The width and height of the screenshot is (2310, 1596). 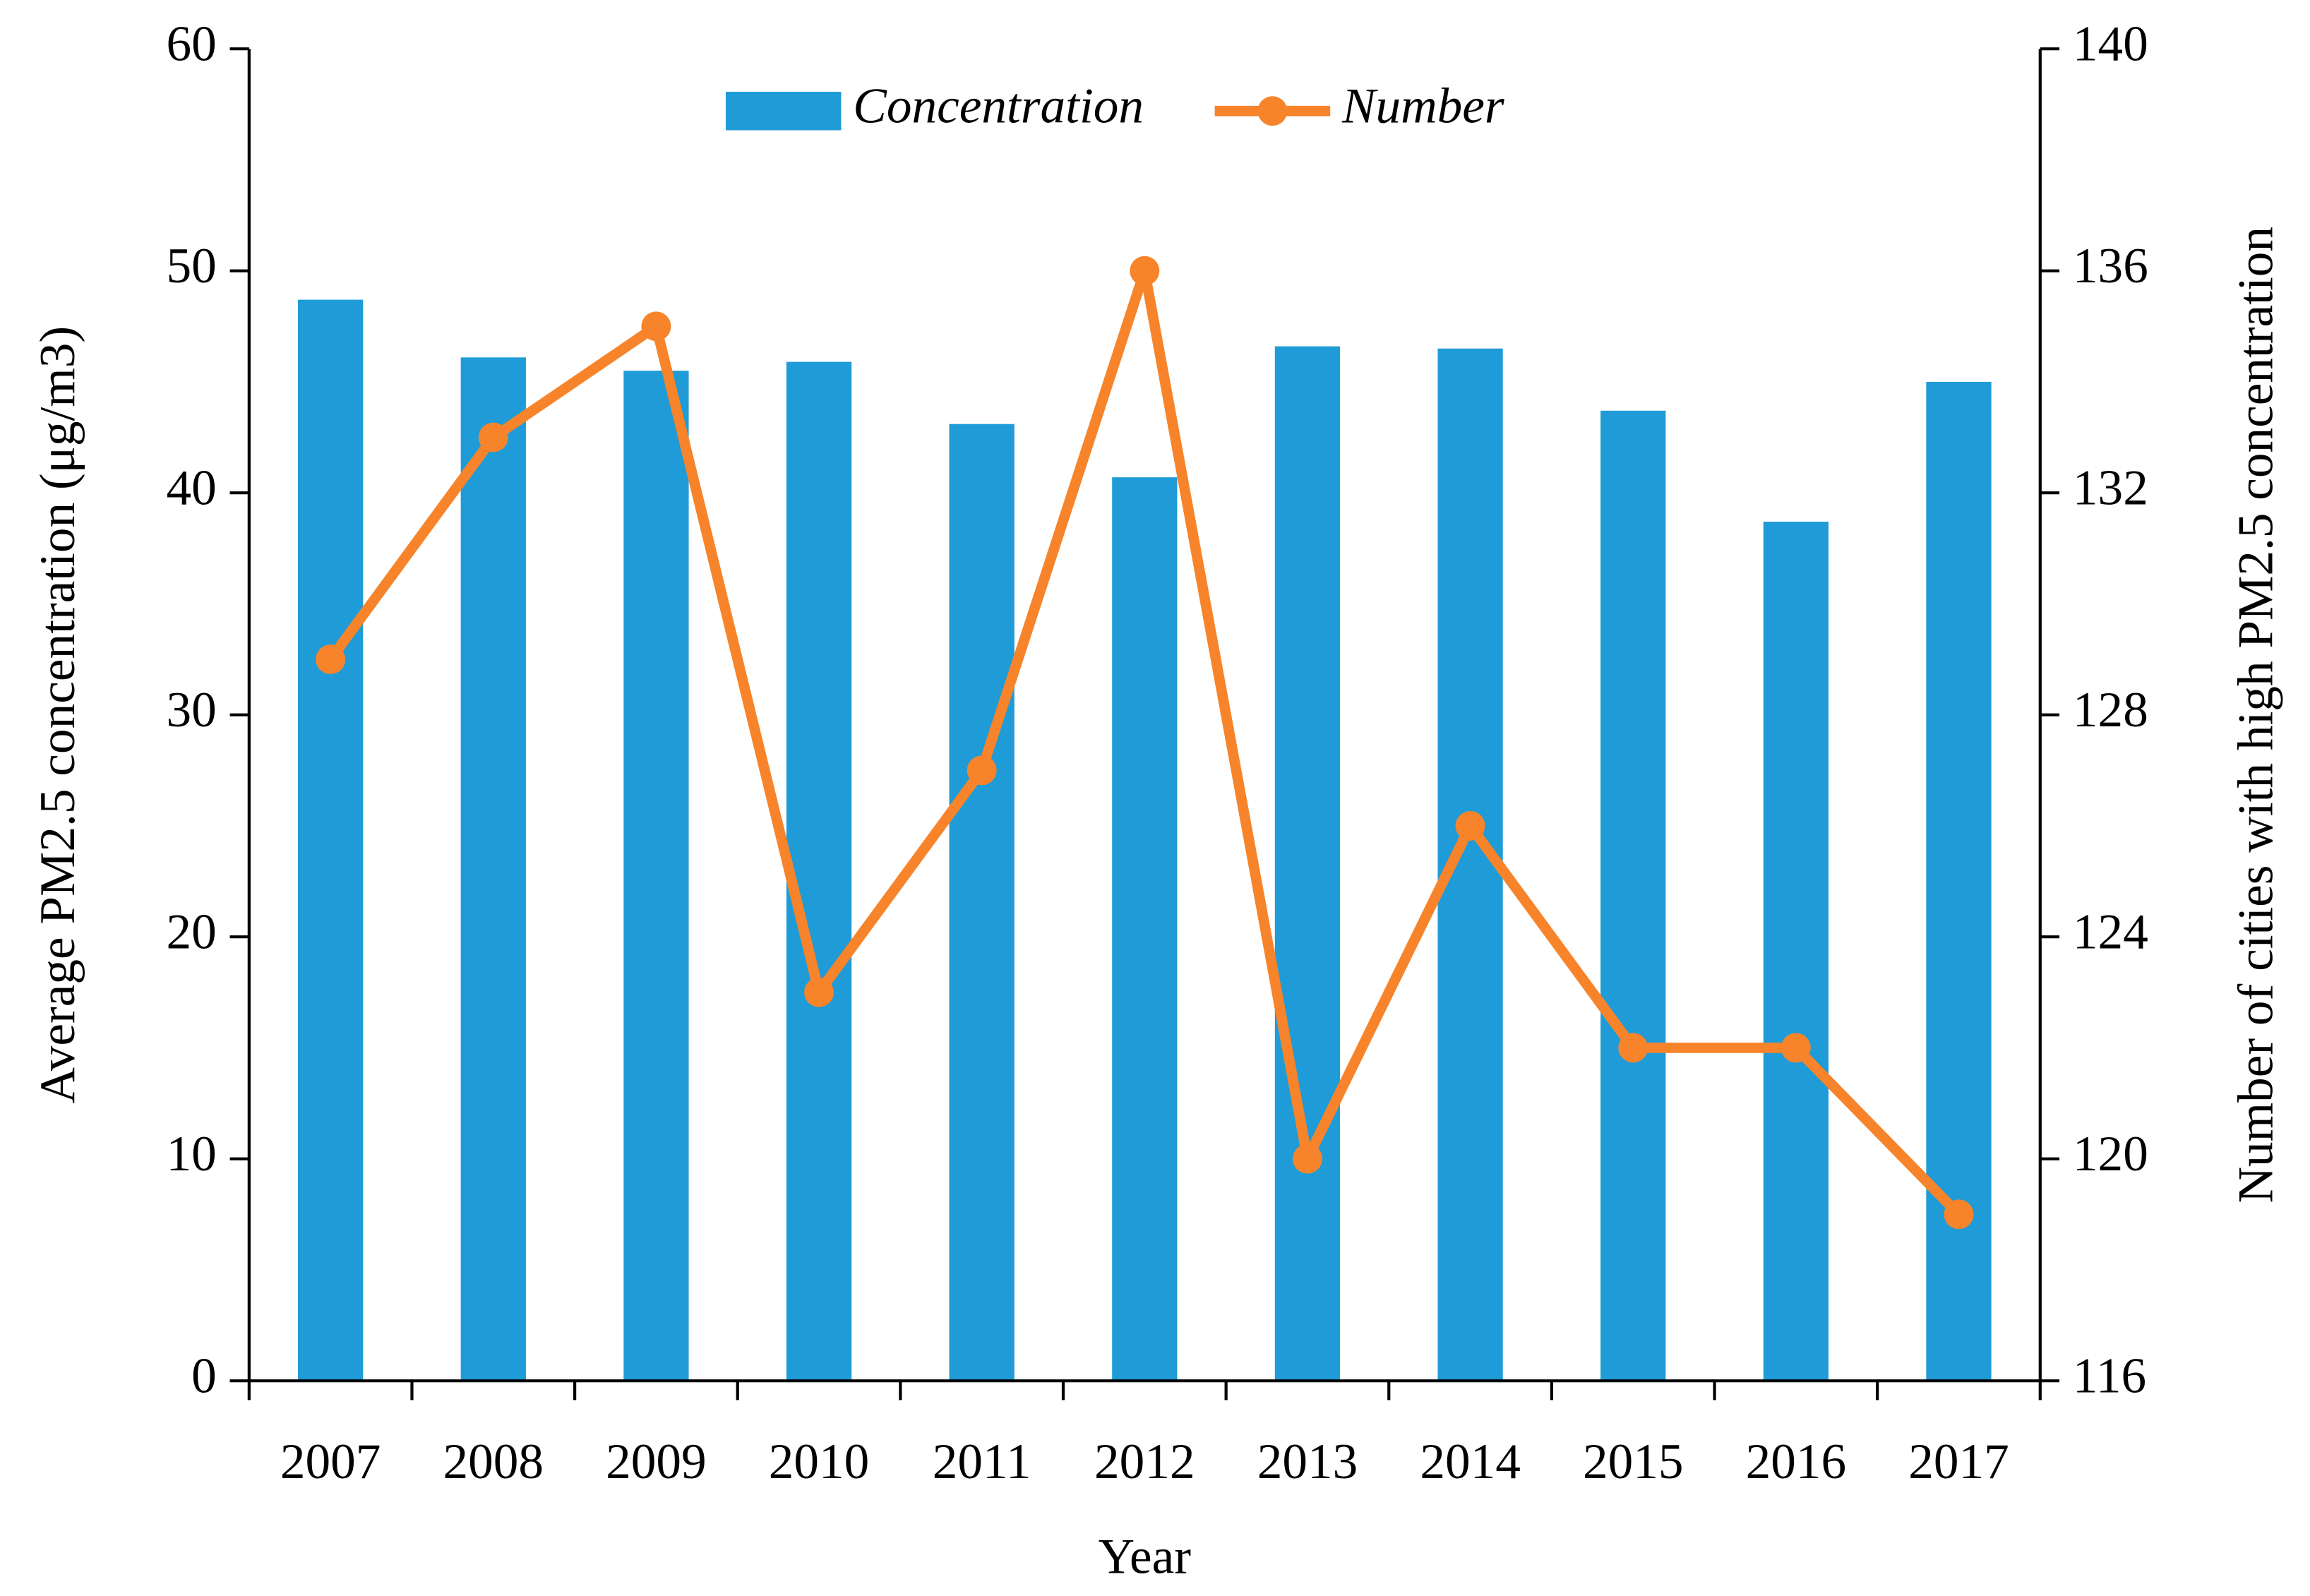 What do you see at coordinates (2110, 266) in the screenshot?
I see `y2-tick-label: 136` at bounding box center [2110, 266].